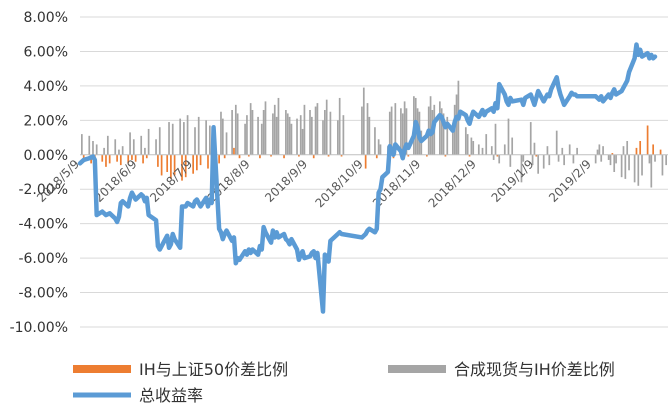 The height and width of the screenshot is (411, 672). What do you see at coordinates (570, 181) in the screenshot?
I see `x-tick-label: 2019/2/9` at bounding box center [570, 181].